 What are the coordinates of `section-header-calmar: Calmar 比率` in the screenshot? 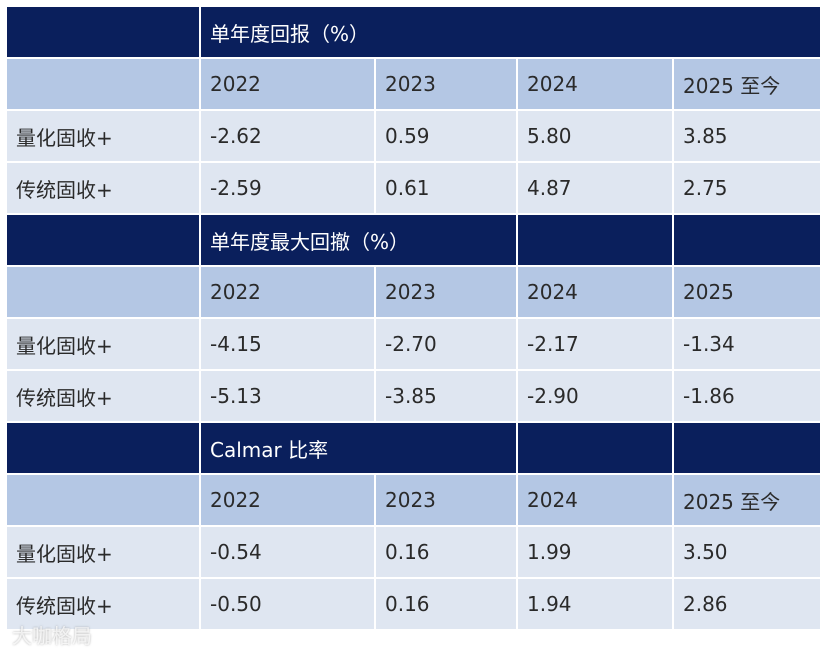 It's located at (414, 448).